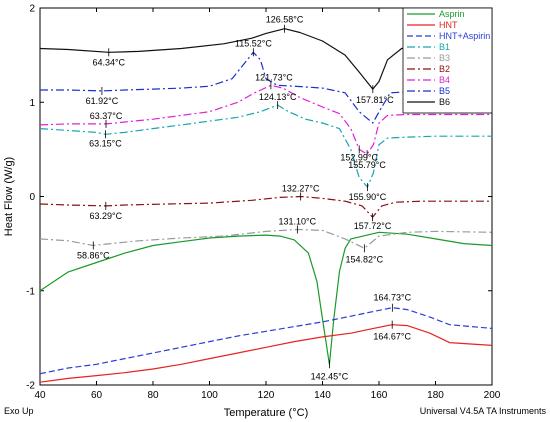 This screenshot has height=422, width=550. I want to click on annotation-label: 115.52°C, so click(253, 43).